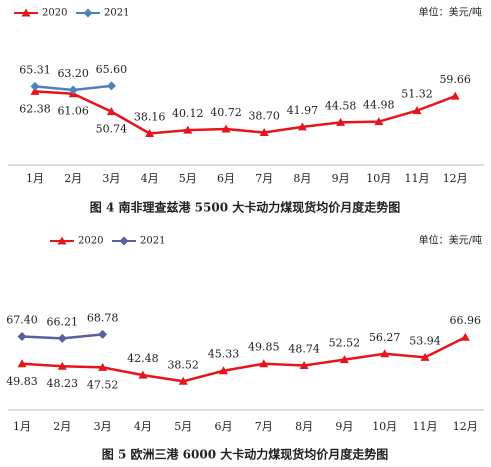 The height and width of the screenshot is (467, 491). What do you see at coordinates (112, 69) in the screenshot?
I see `data-label: 65.60` at bounding box center [112, 69].